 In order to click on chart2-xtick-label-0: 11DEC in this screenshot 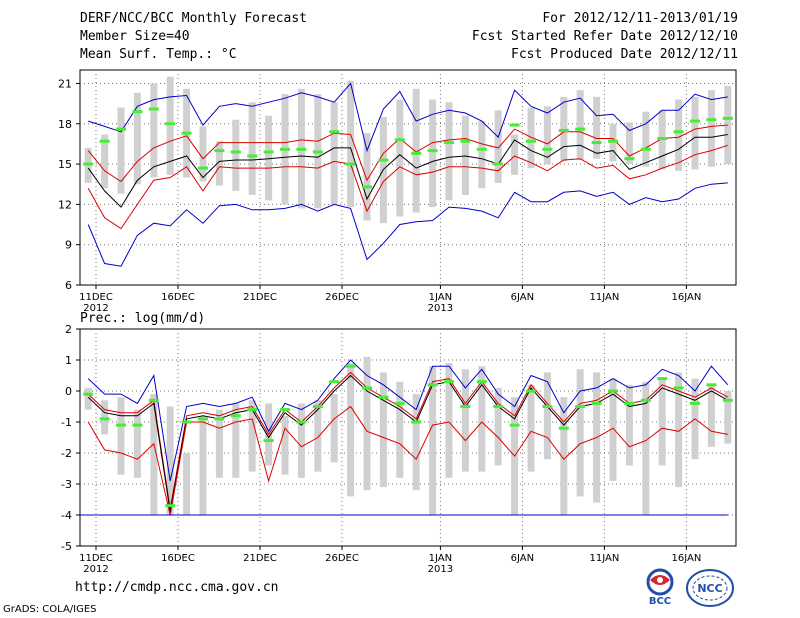, I will do `click(96, 558)`.